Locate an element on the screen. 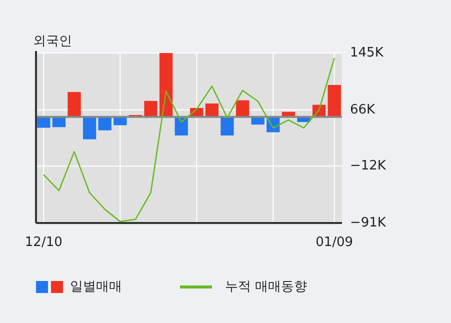 This screenshot has height=323, width=451. y-tick-label: 66K is located at coordinates (363, 110).